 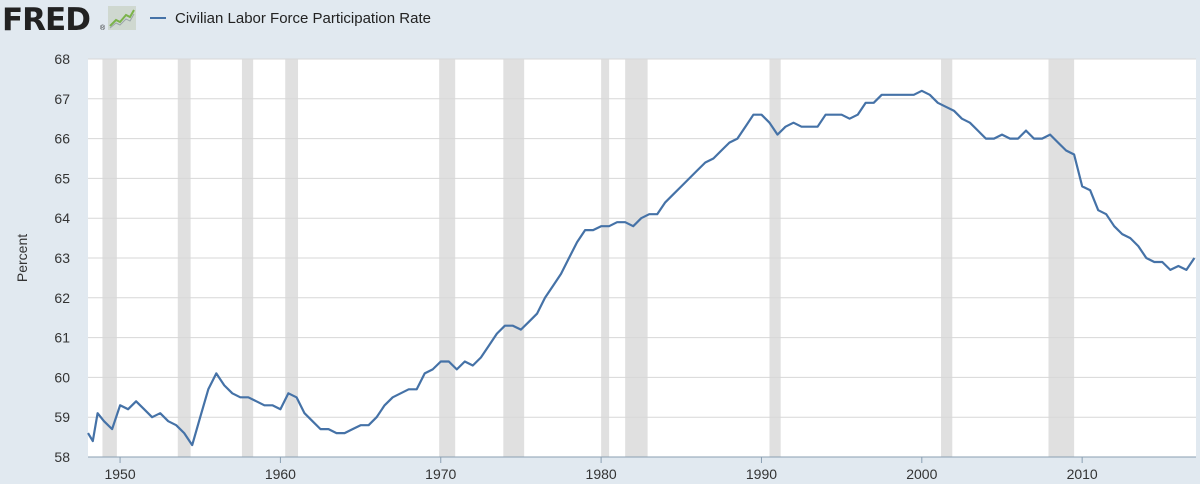 I want to click on y-tick-label: 67, so click(x=62, y=99).